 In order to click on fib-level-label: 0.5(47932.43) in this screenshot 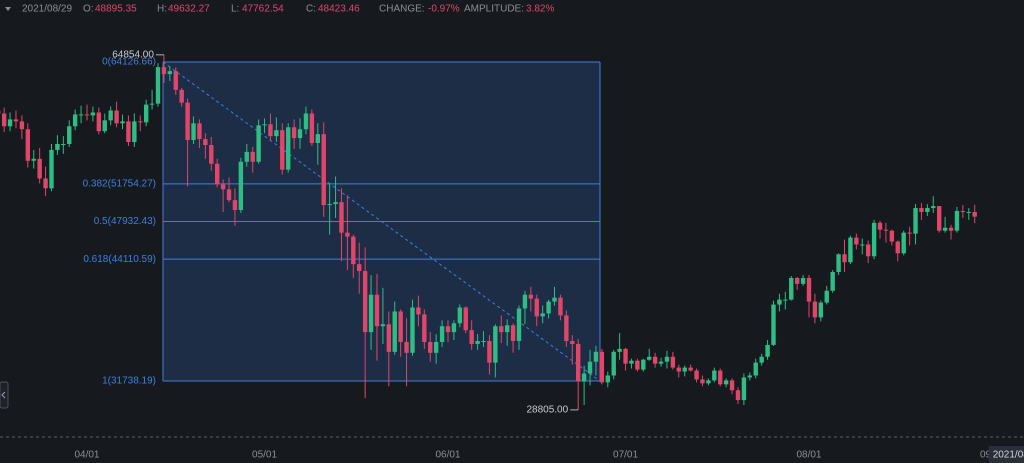, I will do `click(125, 221)`.